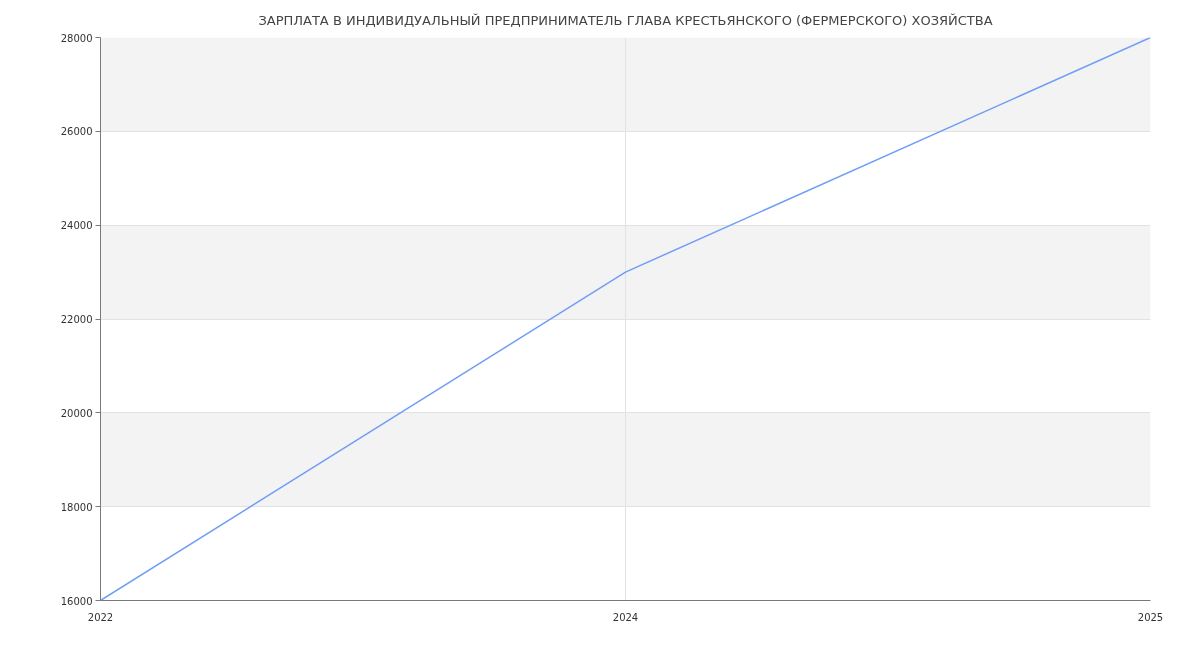 This screenshot has height=650, width=1200. Describe the element at coordinates (76, 601) in the screenshot. I see `y-tick-label: 16000` at that location.